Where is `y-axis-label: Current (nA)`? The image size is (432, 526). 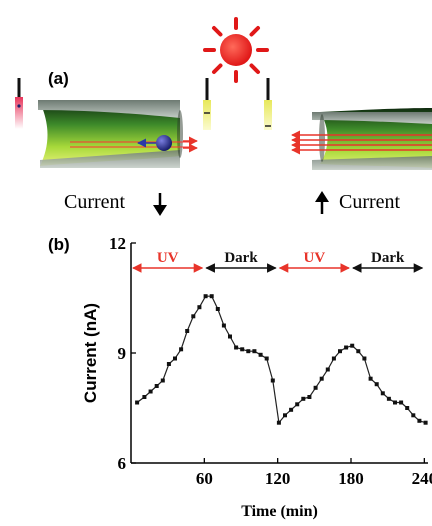
y-axis-label: Current (nA) is located at coordinates (90, 353).